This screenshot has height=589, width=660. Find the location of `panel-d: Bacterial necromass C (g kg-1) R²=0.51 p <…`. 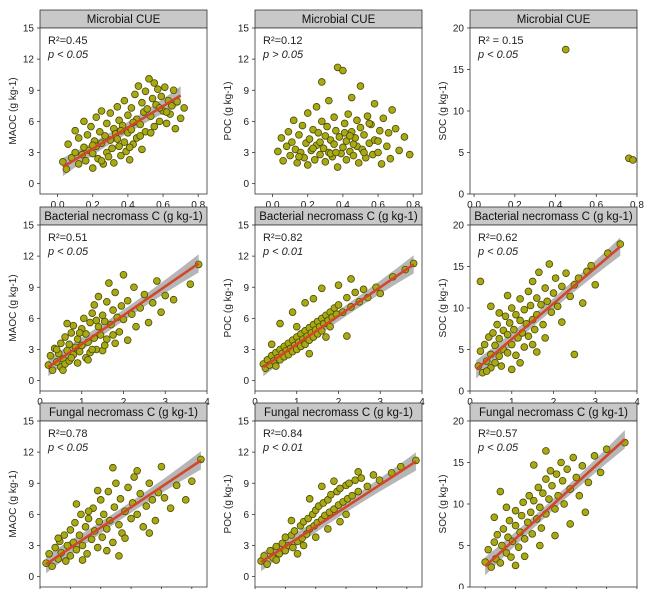

panel-d: Bacterial necromass C (g kg-1) R²=0.51 p <… is located at coordinates (109, 307).